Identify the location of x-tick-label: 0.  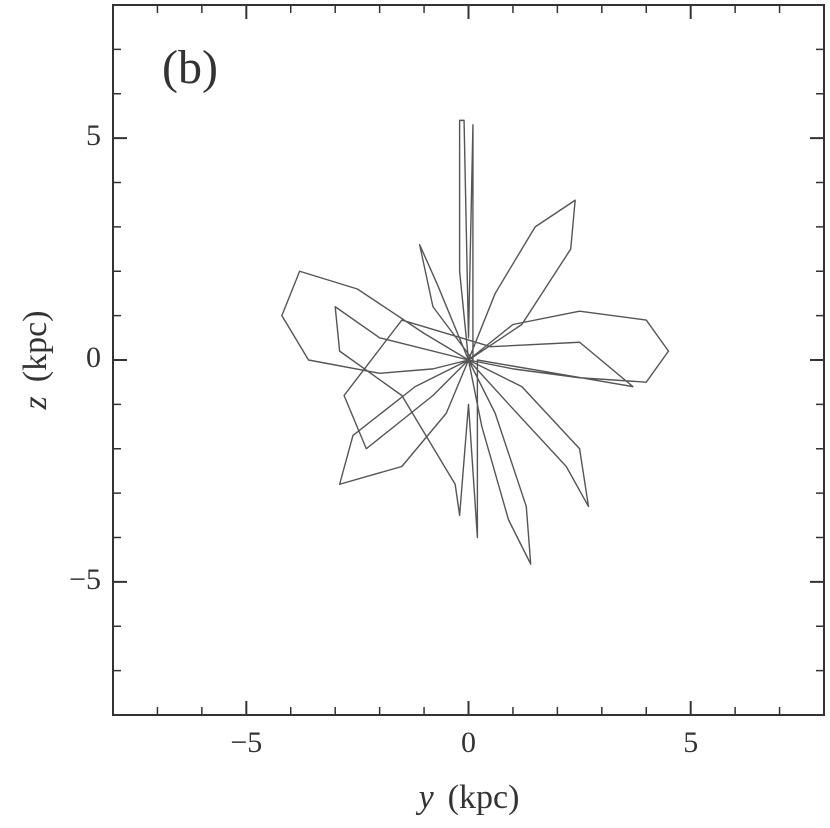
(468, 742).